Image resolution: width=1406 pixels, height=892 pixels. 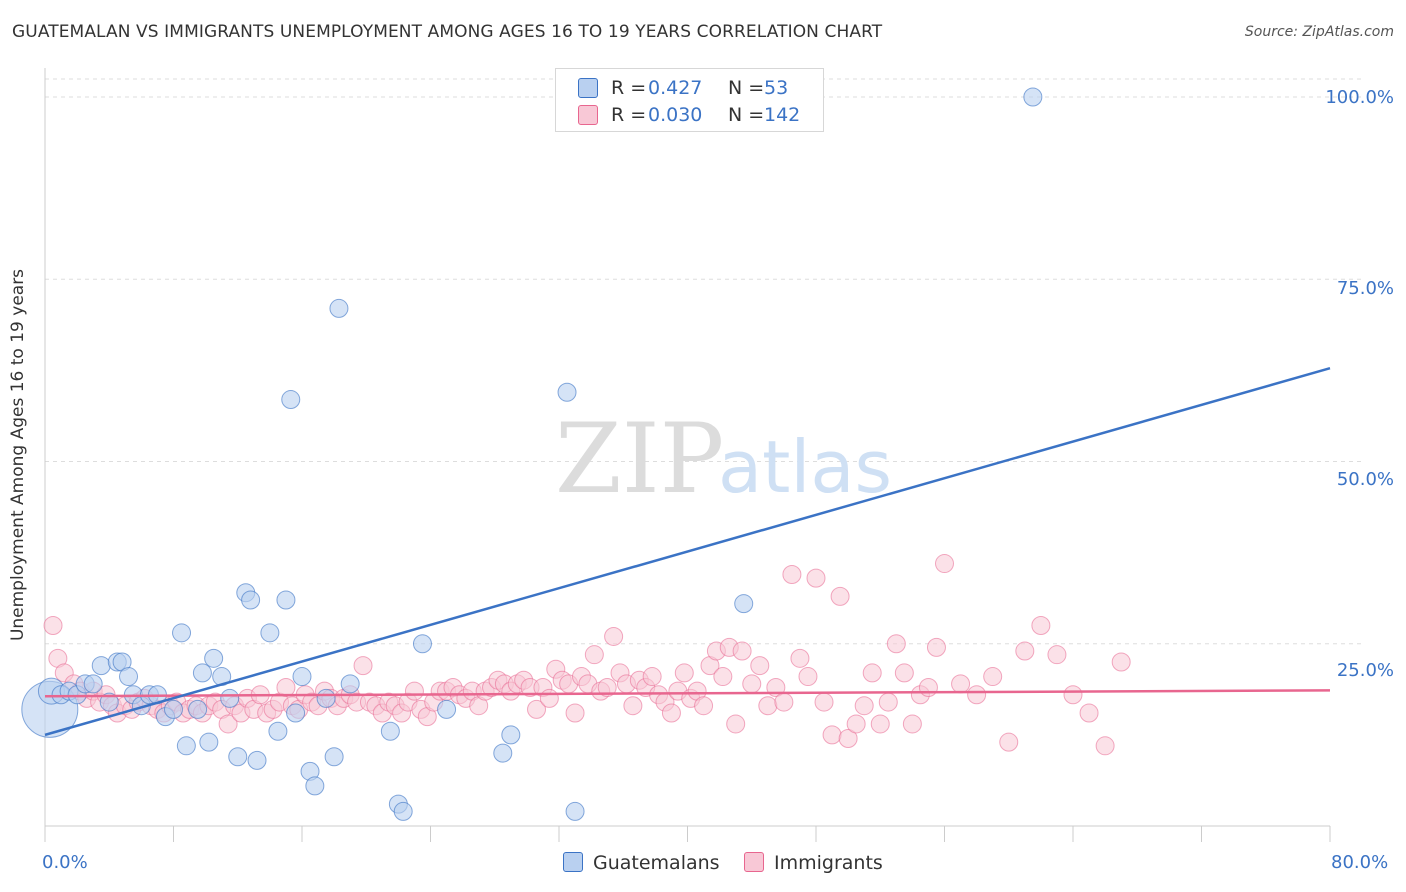 What do you see at coordinates (573, 862) in the screenshot?
I see `bottom-legend-swatch-blue` at bounding box center [573, 862].